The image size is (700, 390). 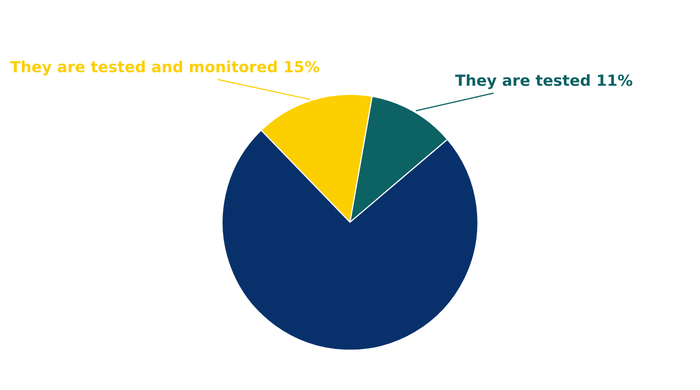 What do you see at coordinates (165, 68) in the screenshot?
I see `slice-label: They are tested and monitored 15%` at bounding box center [165, 68].